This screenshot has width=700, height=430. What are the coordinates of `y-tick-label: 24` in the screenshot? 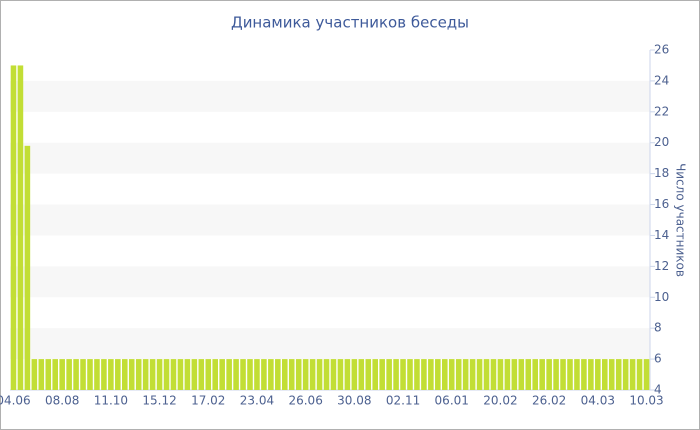 It's located at (661, 80).